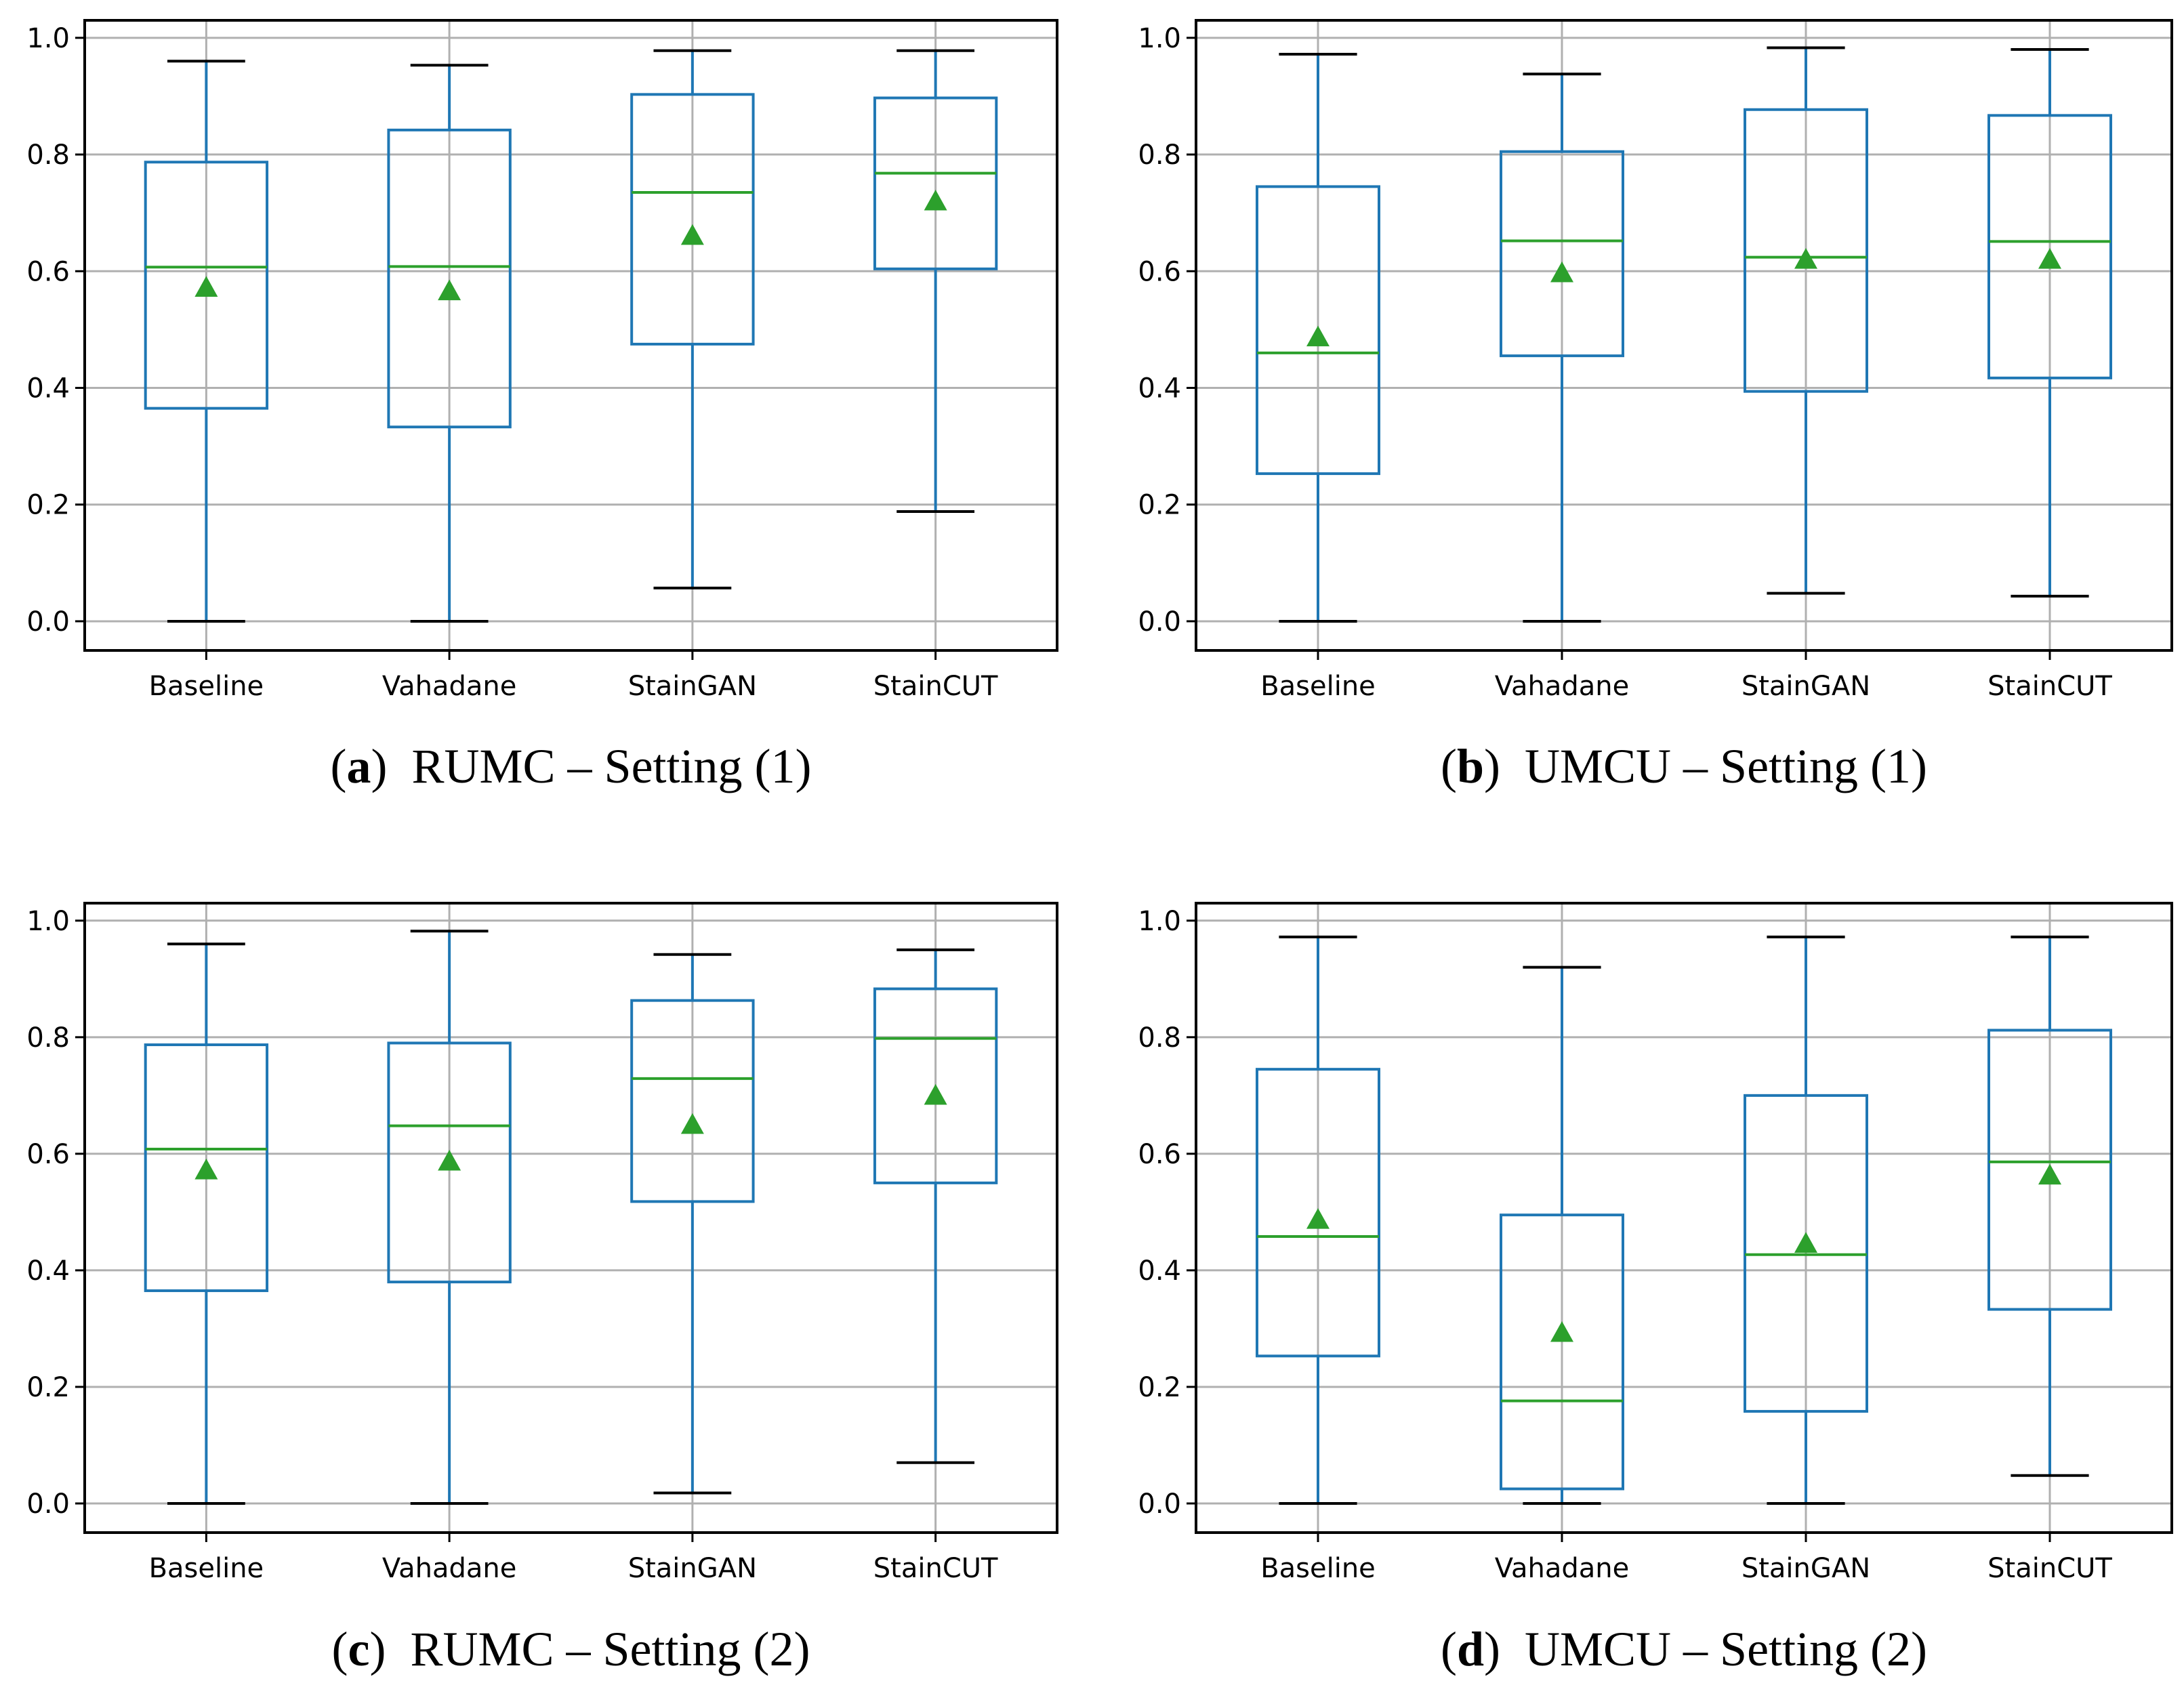 The height and width of the screenshot is (1704, 2184). I want to click on caption-letter: c, so click(359, 1649).